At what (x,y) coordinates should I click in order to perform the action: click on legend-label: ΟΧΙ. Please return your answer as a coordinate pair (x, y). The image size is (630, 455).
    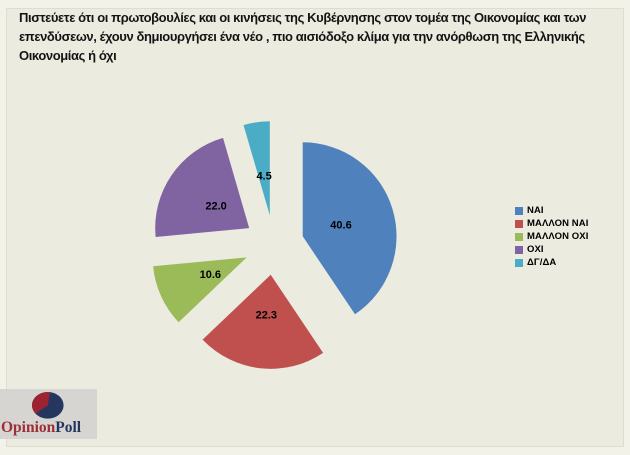
    Looking at the image, I should click on (535, 249).